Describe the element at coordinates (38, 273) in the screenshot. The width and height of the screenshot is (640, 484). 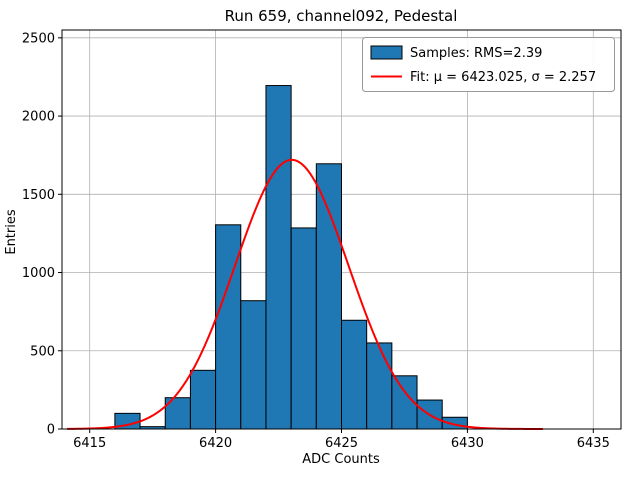
I see `y-tick-label: 1000` at that location.